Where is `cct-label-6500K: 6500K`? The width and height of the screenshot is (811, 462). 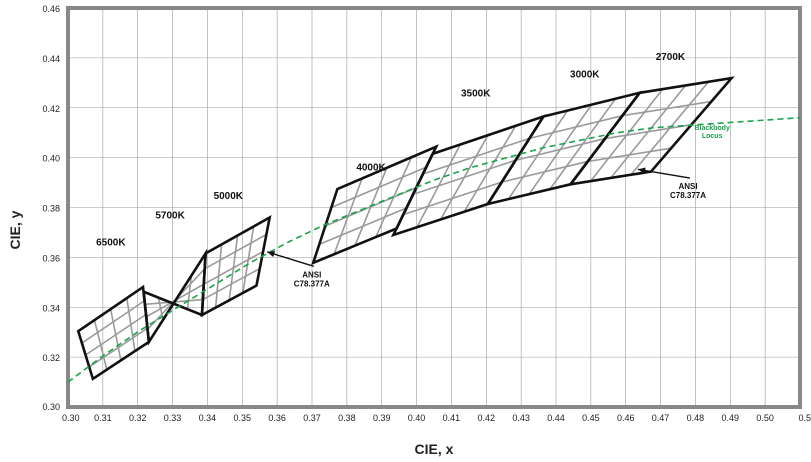 cct-label-6500K: 6500K is located at coordinates (111, 243).